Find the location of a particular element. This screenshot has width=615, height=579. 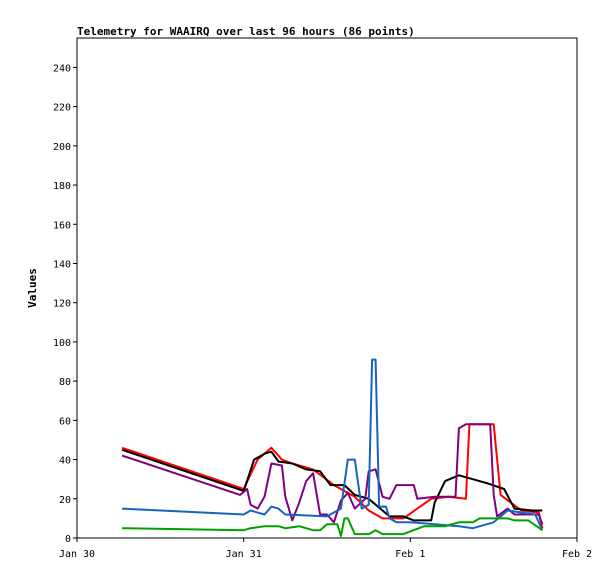

y-tick-label: 180 is located at coordinates (62, 186).